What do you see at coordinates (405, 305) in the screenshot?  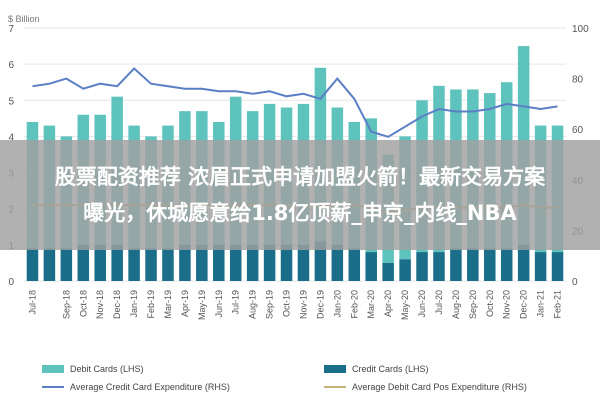 I see `x-tick-label: May-20` at bounding box center [405, 305].